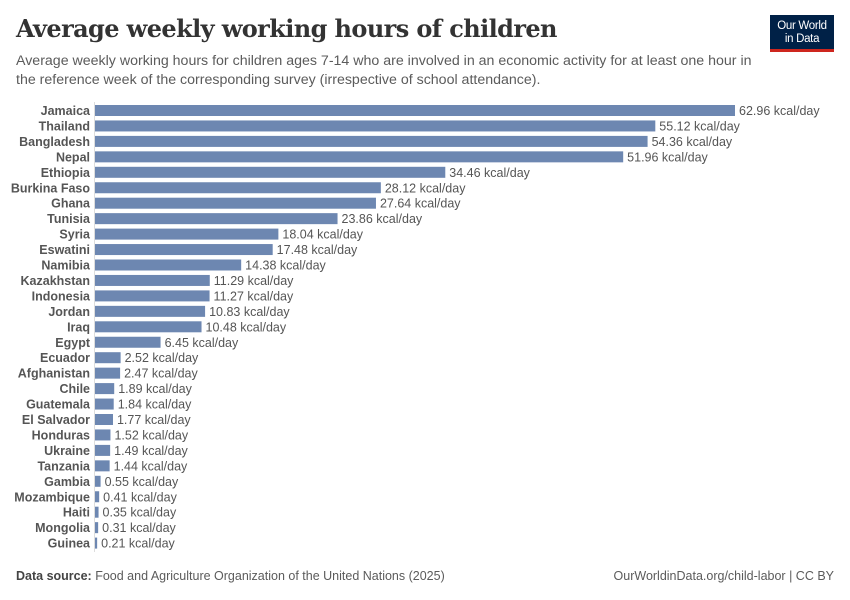 Image resolution: width=850 pixels, height=600 pixels. I want to click on category-label: Tanzania, so click(64, 466).